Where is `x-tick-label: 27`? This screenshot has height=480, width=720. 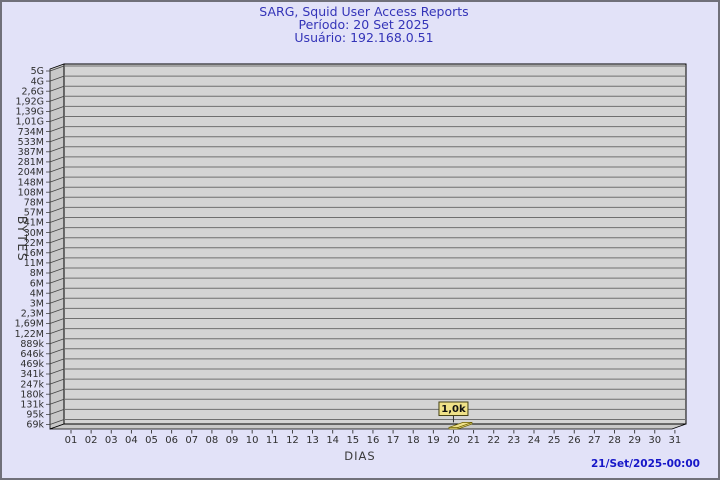
x-tick-label: 27 is located at coordinates (594, 440).